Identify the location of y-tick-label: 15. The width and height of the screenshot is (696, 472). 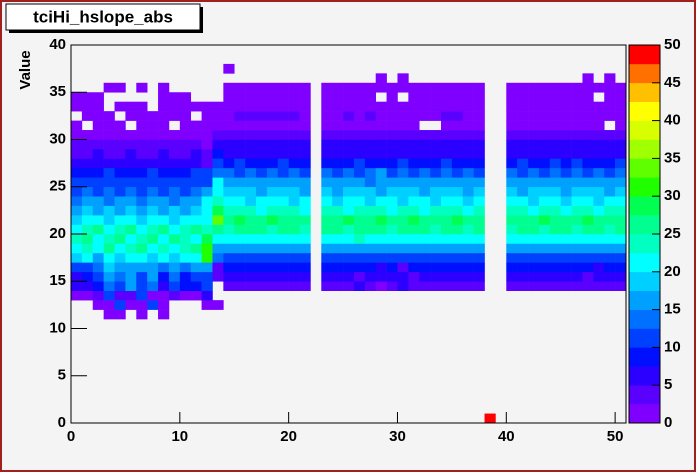
(57, 280).